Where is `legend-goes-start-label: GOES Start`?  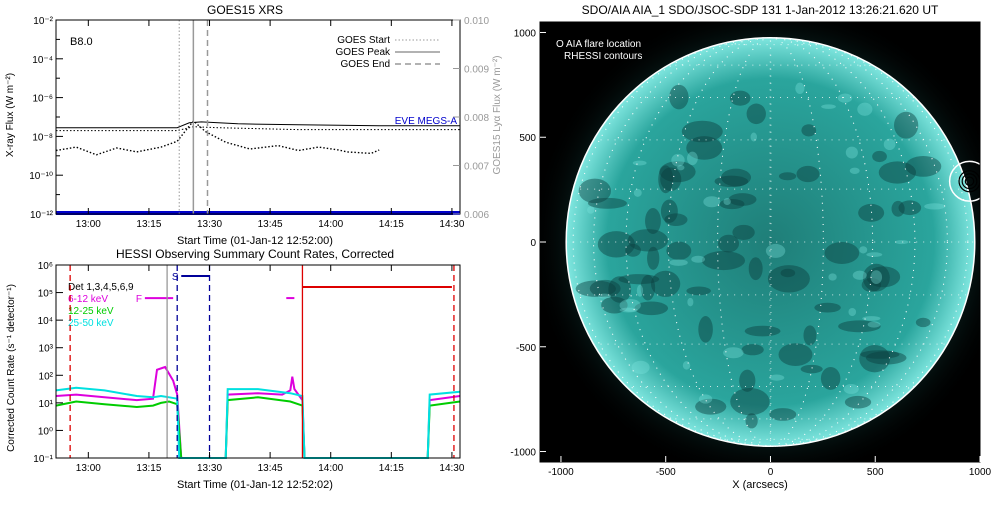 legend-goes-start-label: GOES Start is located at coordinates (363, 40).